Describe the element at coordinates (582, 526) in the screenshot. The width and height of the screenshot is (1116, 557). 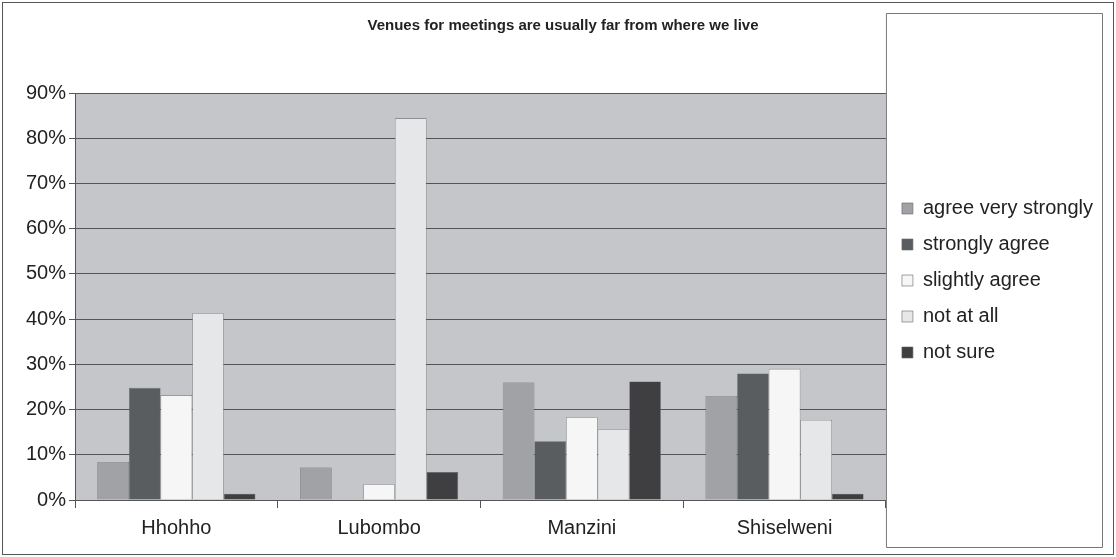
I see `x-tick-label: Manzini` at that location.